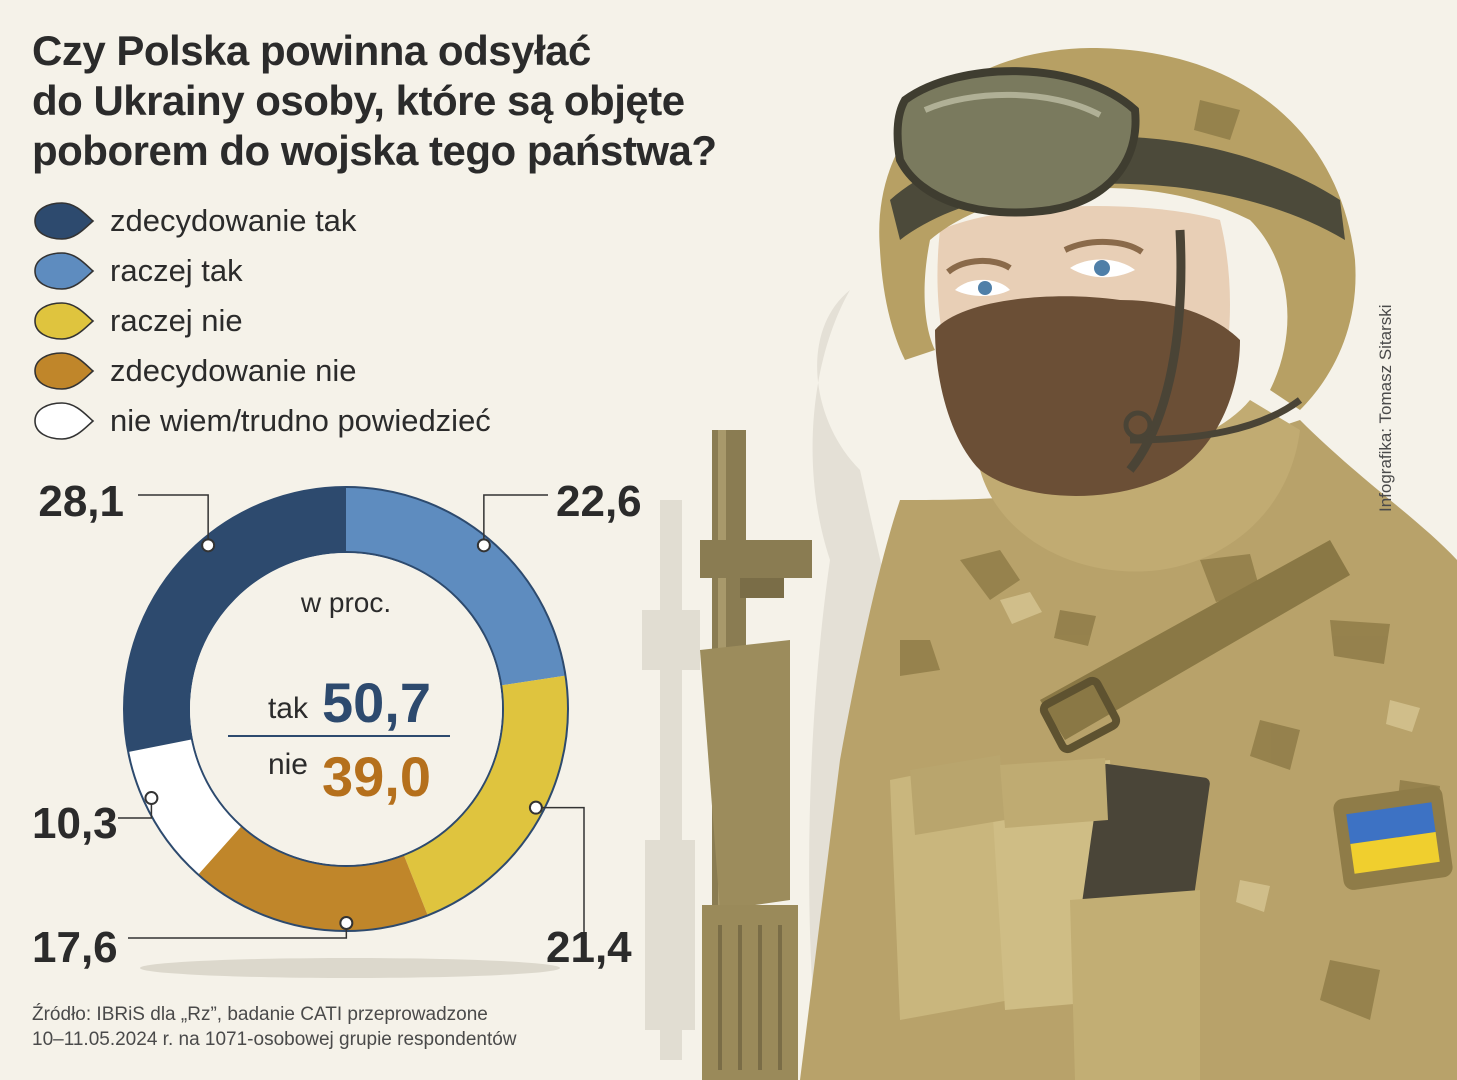  I want to click on credit: Infografika: Tomasz Sitarski, so click(1385, 408).